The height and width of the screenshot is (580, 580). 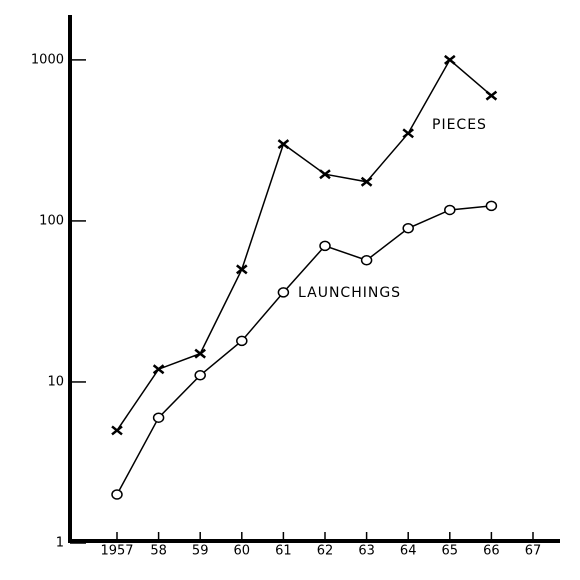 I want to click on x-tick-label: 64, so click(x=408, y=551).